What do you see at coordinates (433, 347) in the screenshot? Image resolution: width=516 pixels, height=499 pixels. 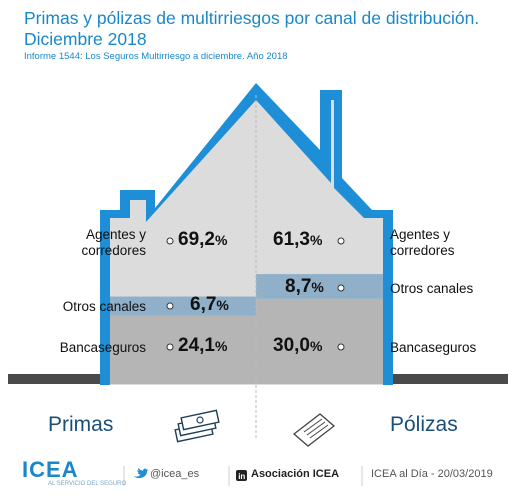 I see `label-banca-right: Bancaseguros` at bounding box center [433, 347].